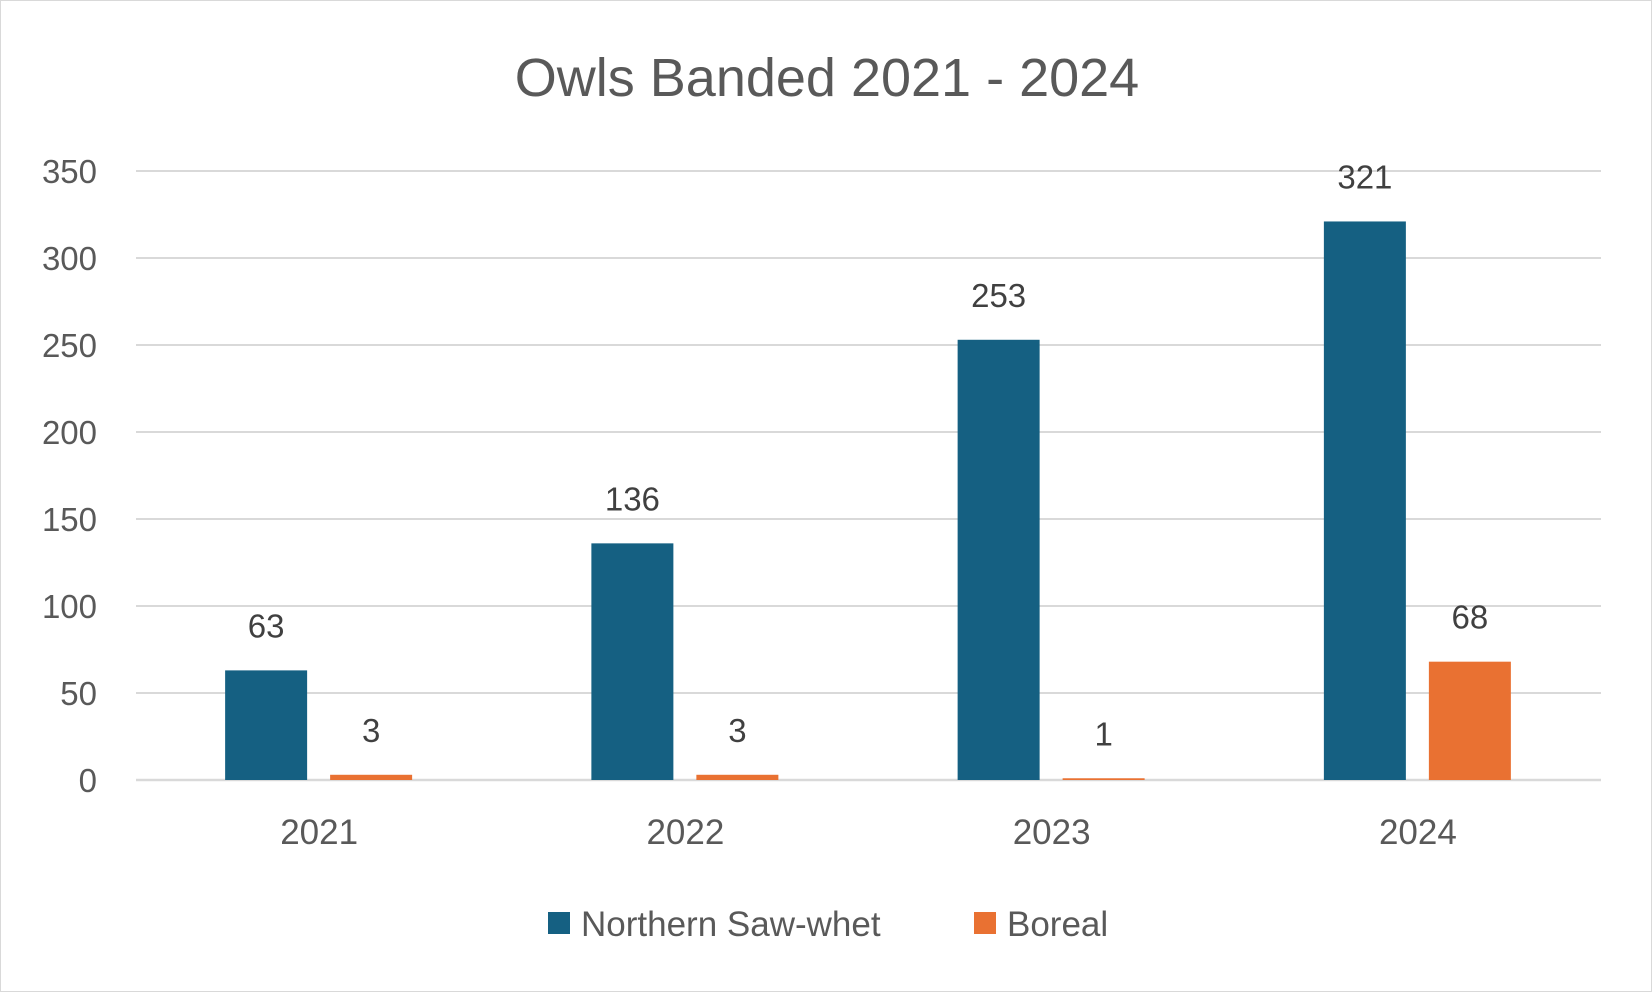 Image resolution: width=1652 pixels, height=993 pixels. Describe the element at coordinates (827, 78) in the screenshot. I see `chart-title: Owls Banded 2021 - 2024` at that location.